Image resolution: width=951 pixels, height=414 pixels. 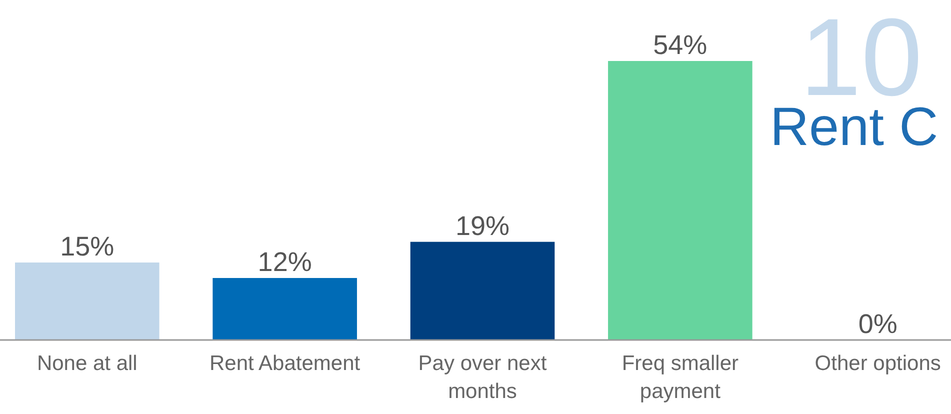 What do you see at coordinates (285, 363) in the screenshot?
I see `x-tick-label: Rent Abatement` at bounding box center [285, 363].